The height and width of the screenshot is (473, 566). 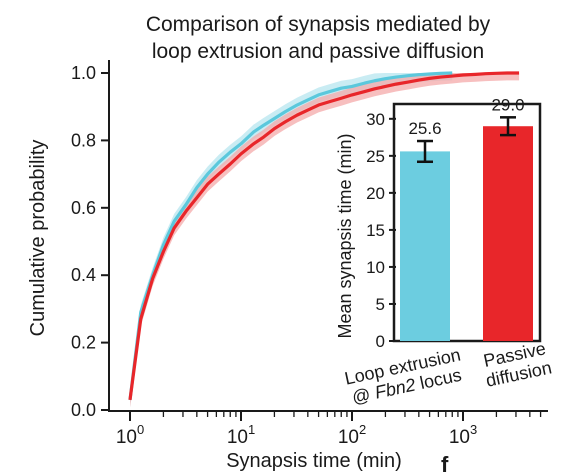 What do you see at coordinates (508, 233) in the screenshot?
I see `inset-bar-passive-diffusion` at bounding box center [508, 233].